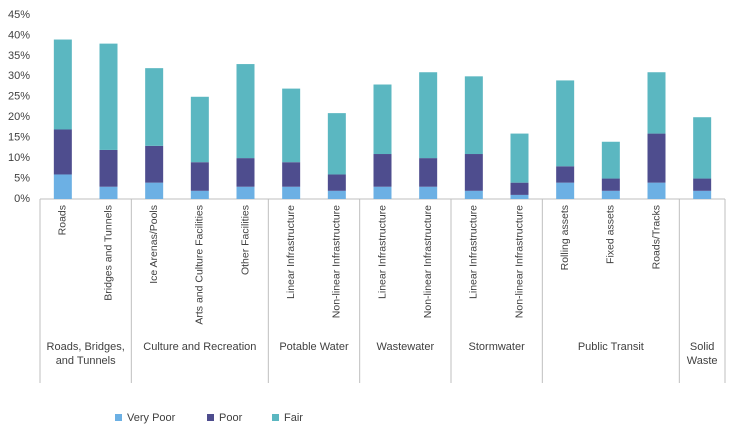 The height and width of the screenshot is (433, 738). What do you see at coordinates (19, 117) in the screenshot?
I see `y-tick-label: 20%` at bounding box center [19, 117].